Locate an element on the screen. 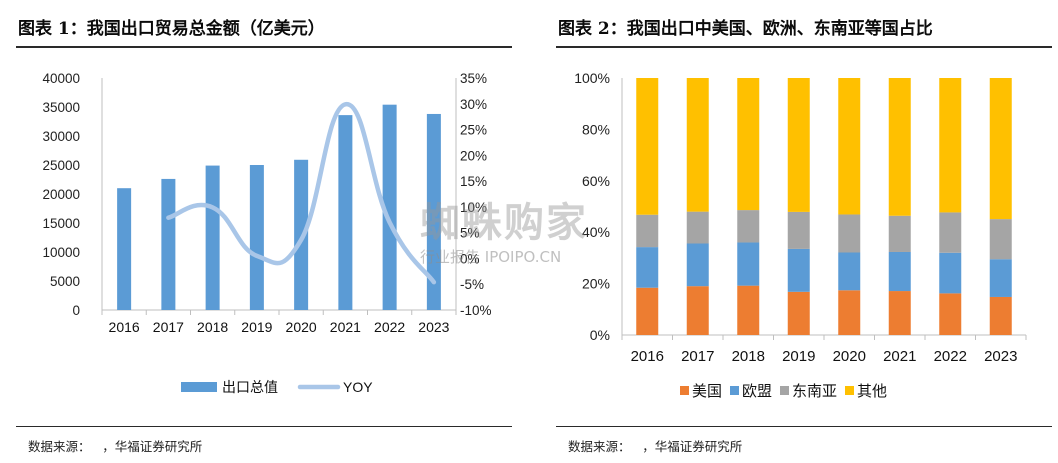 The width and height of the screenshot is (1058, 463). legend-swatch-other is located at coordinates (849, 390).